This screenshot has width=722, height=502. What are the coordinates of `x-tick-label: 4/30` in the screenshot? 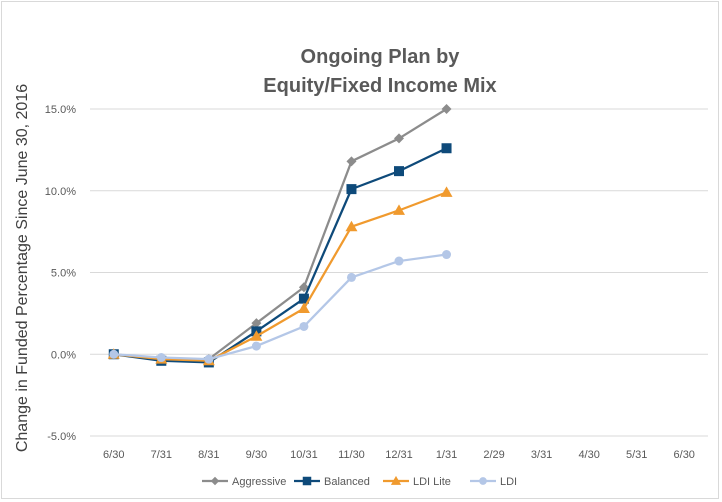 It's located at (588, 455).